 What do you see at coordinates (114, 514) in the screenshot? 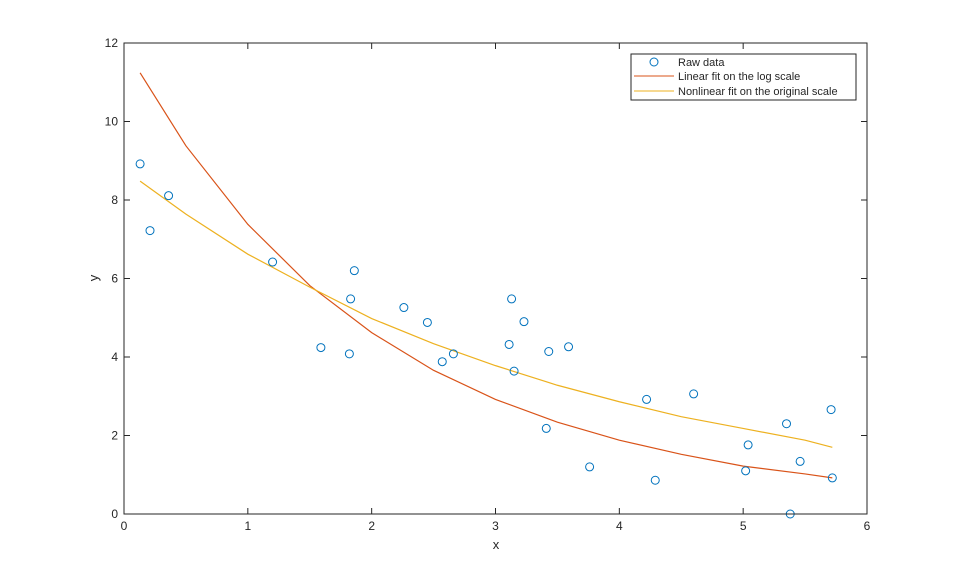
I see `y-tick-label: 0` at bounding box center [114, 514].